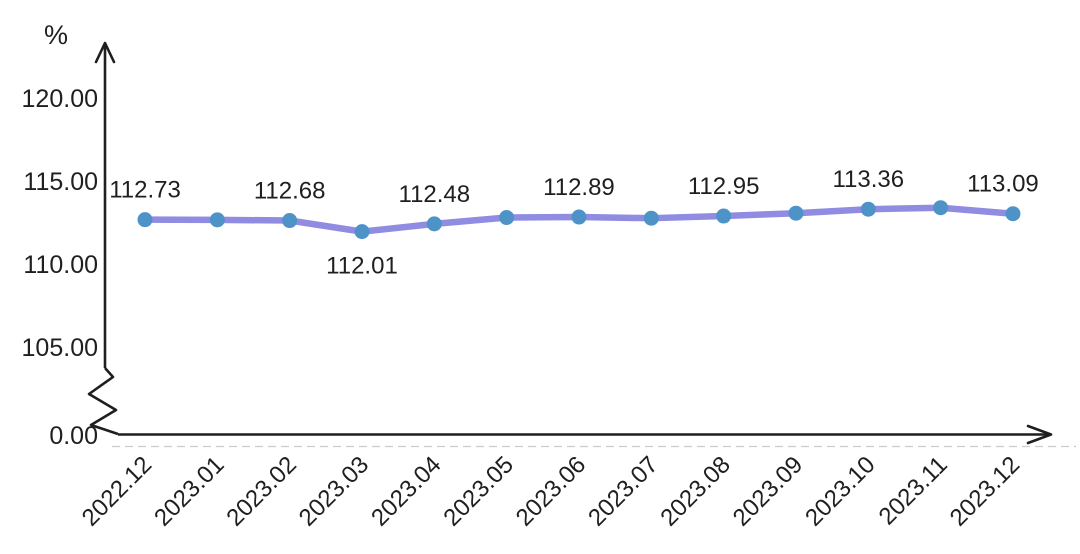  Describe the element at coordinates (1003, 184) in the screenshot. I see `data-point-label: 113.09` at that location.